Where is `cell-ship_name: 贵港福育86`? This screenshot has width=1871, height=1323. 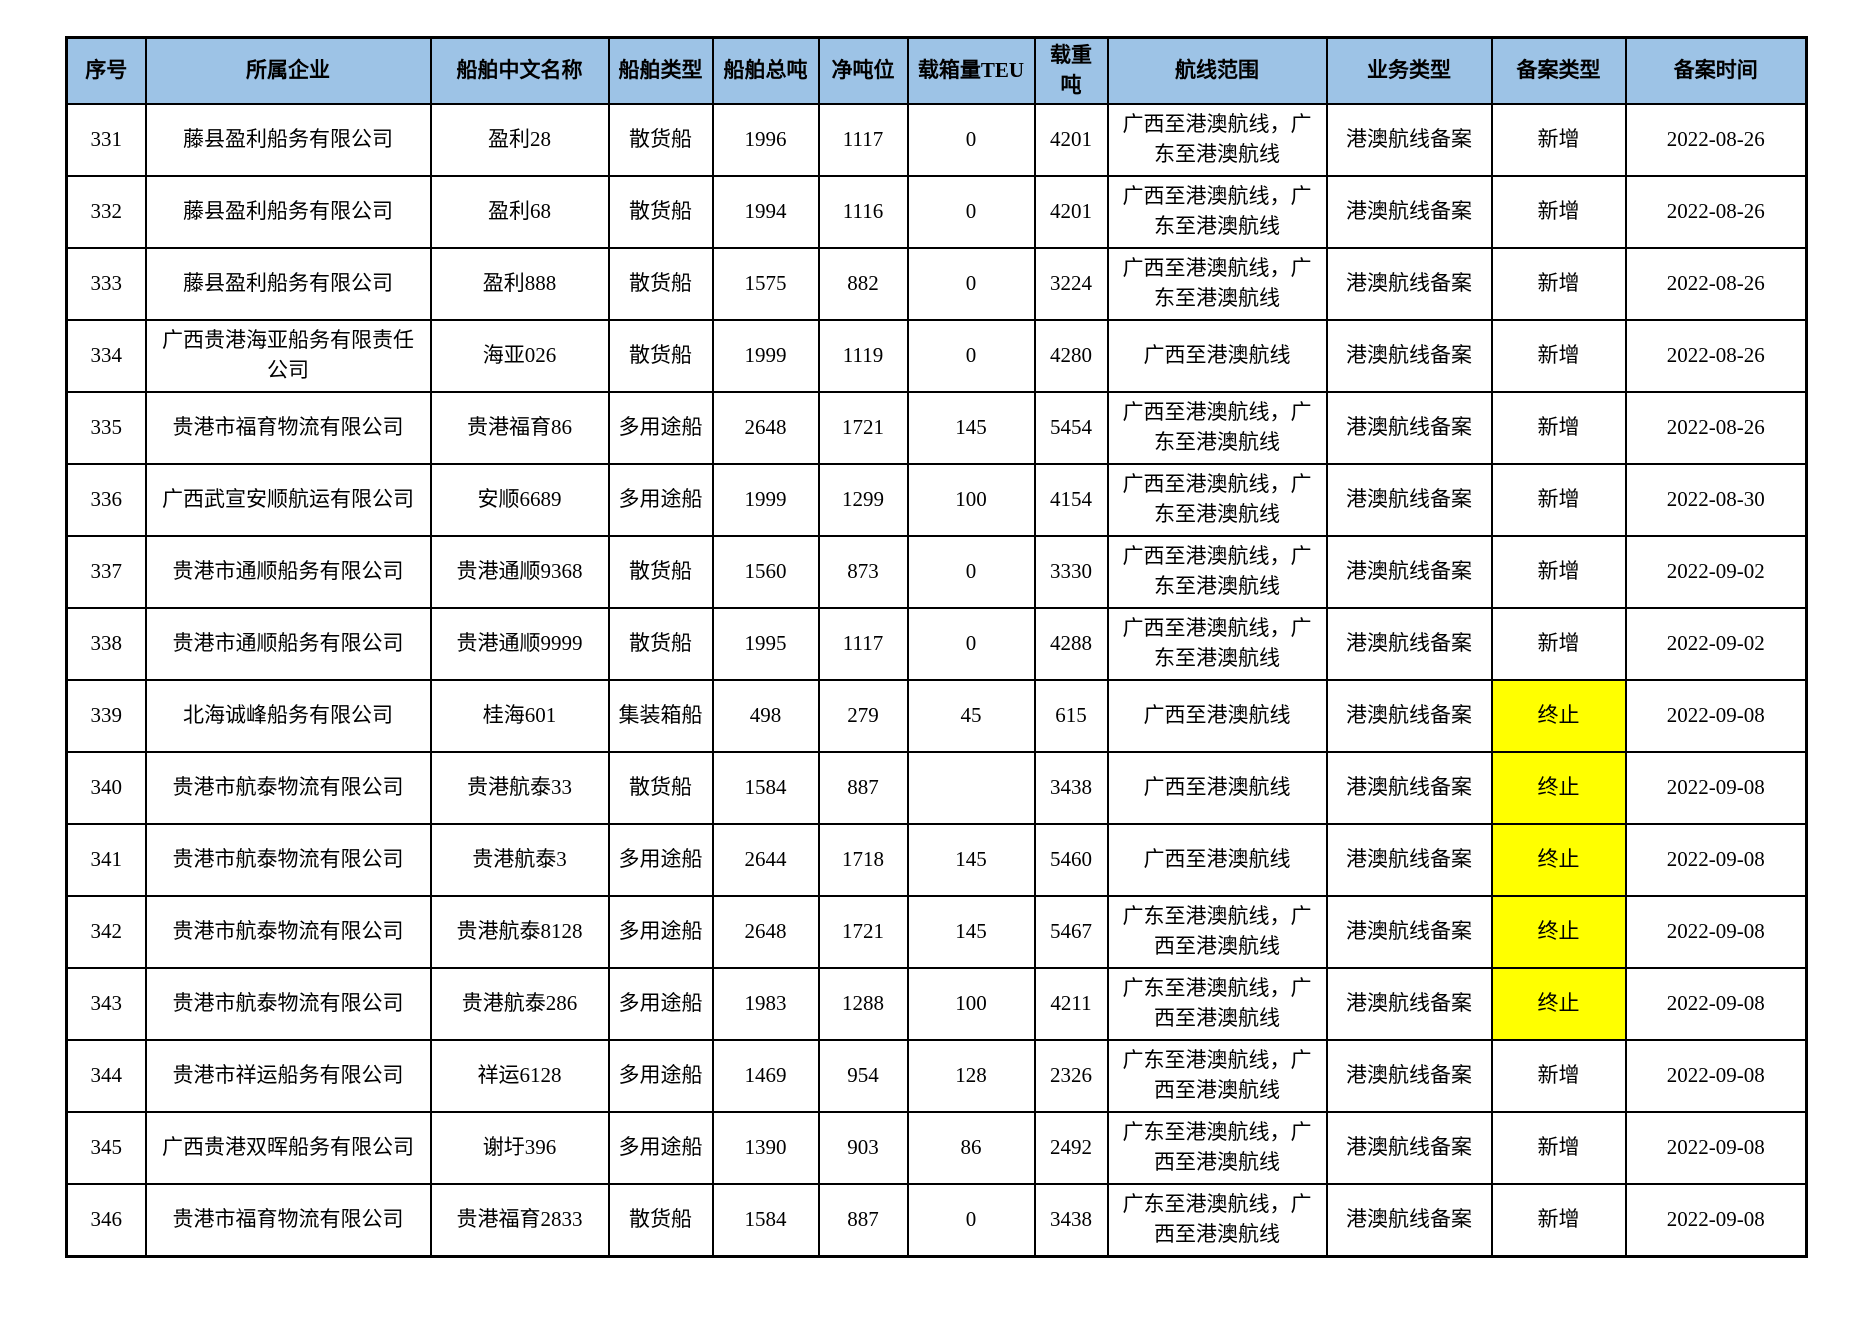
cell-ship_name: 贵港福育86 is located at coordinates (519, 428).